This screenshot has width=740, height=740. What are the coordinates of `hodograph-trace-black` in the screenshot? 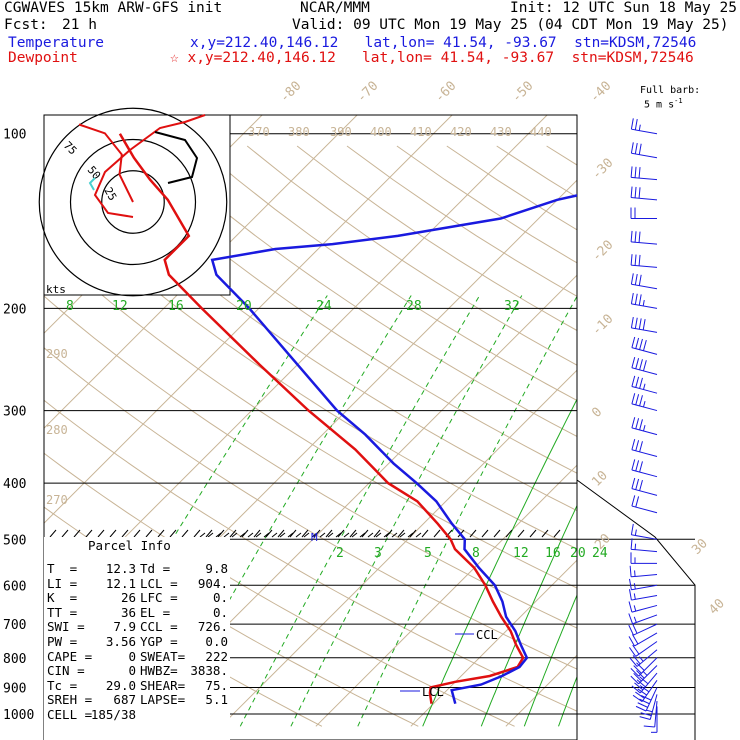 It's located at (176, 157).